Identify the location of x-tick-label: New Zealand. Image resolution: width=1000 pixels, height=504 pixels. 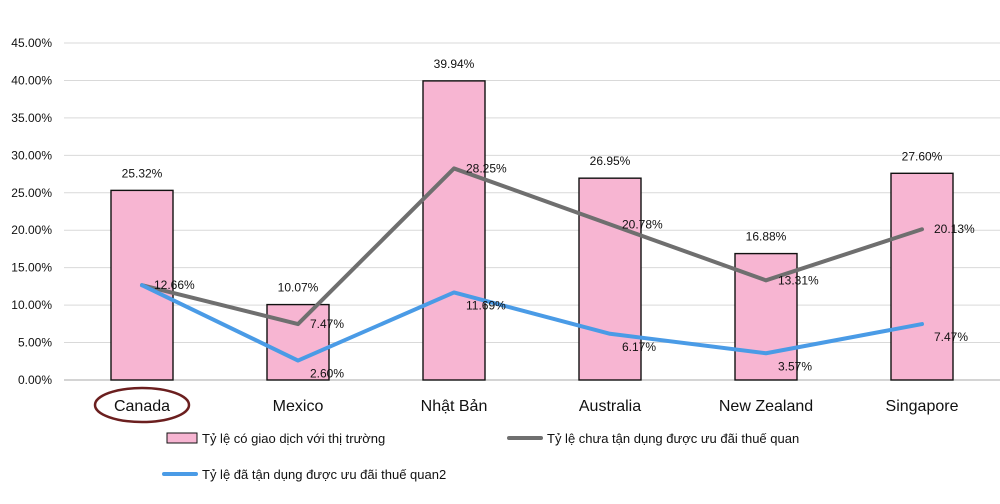
(766, 406).